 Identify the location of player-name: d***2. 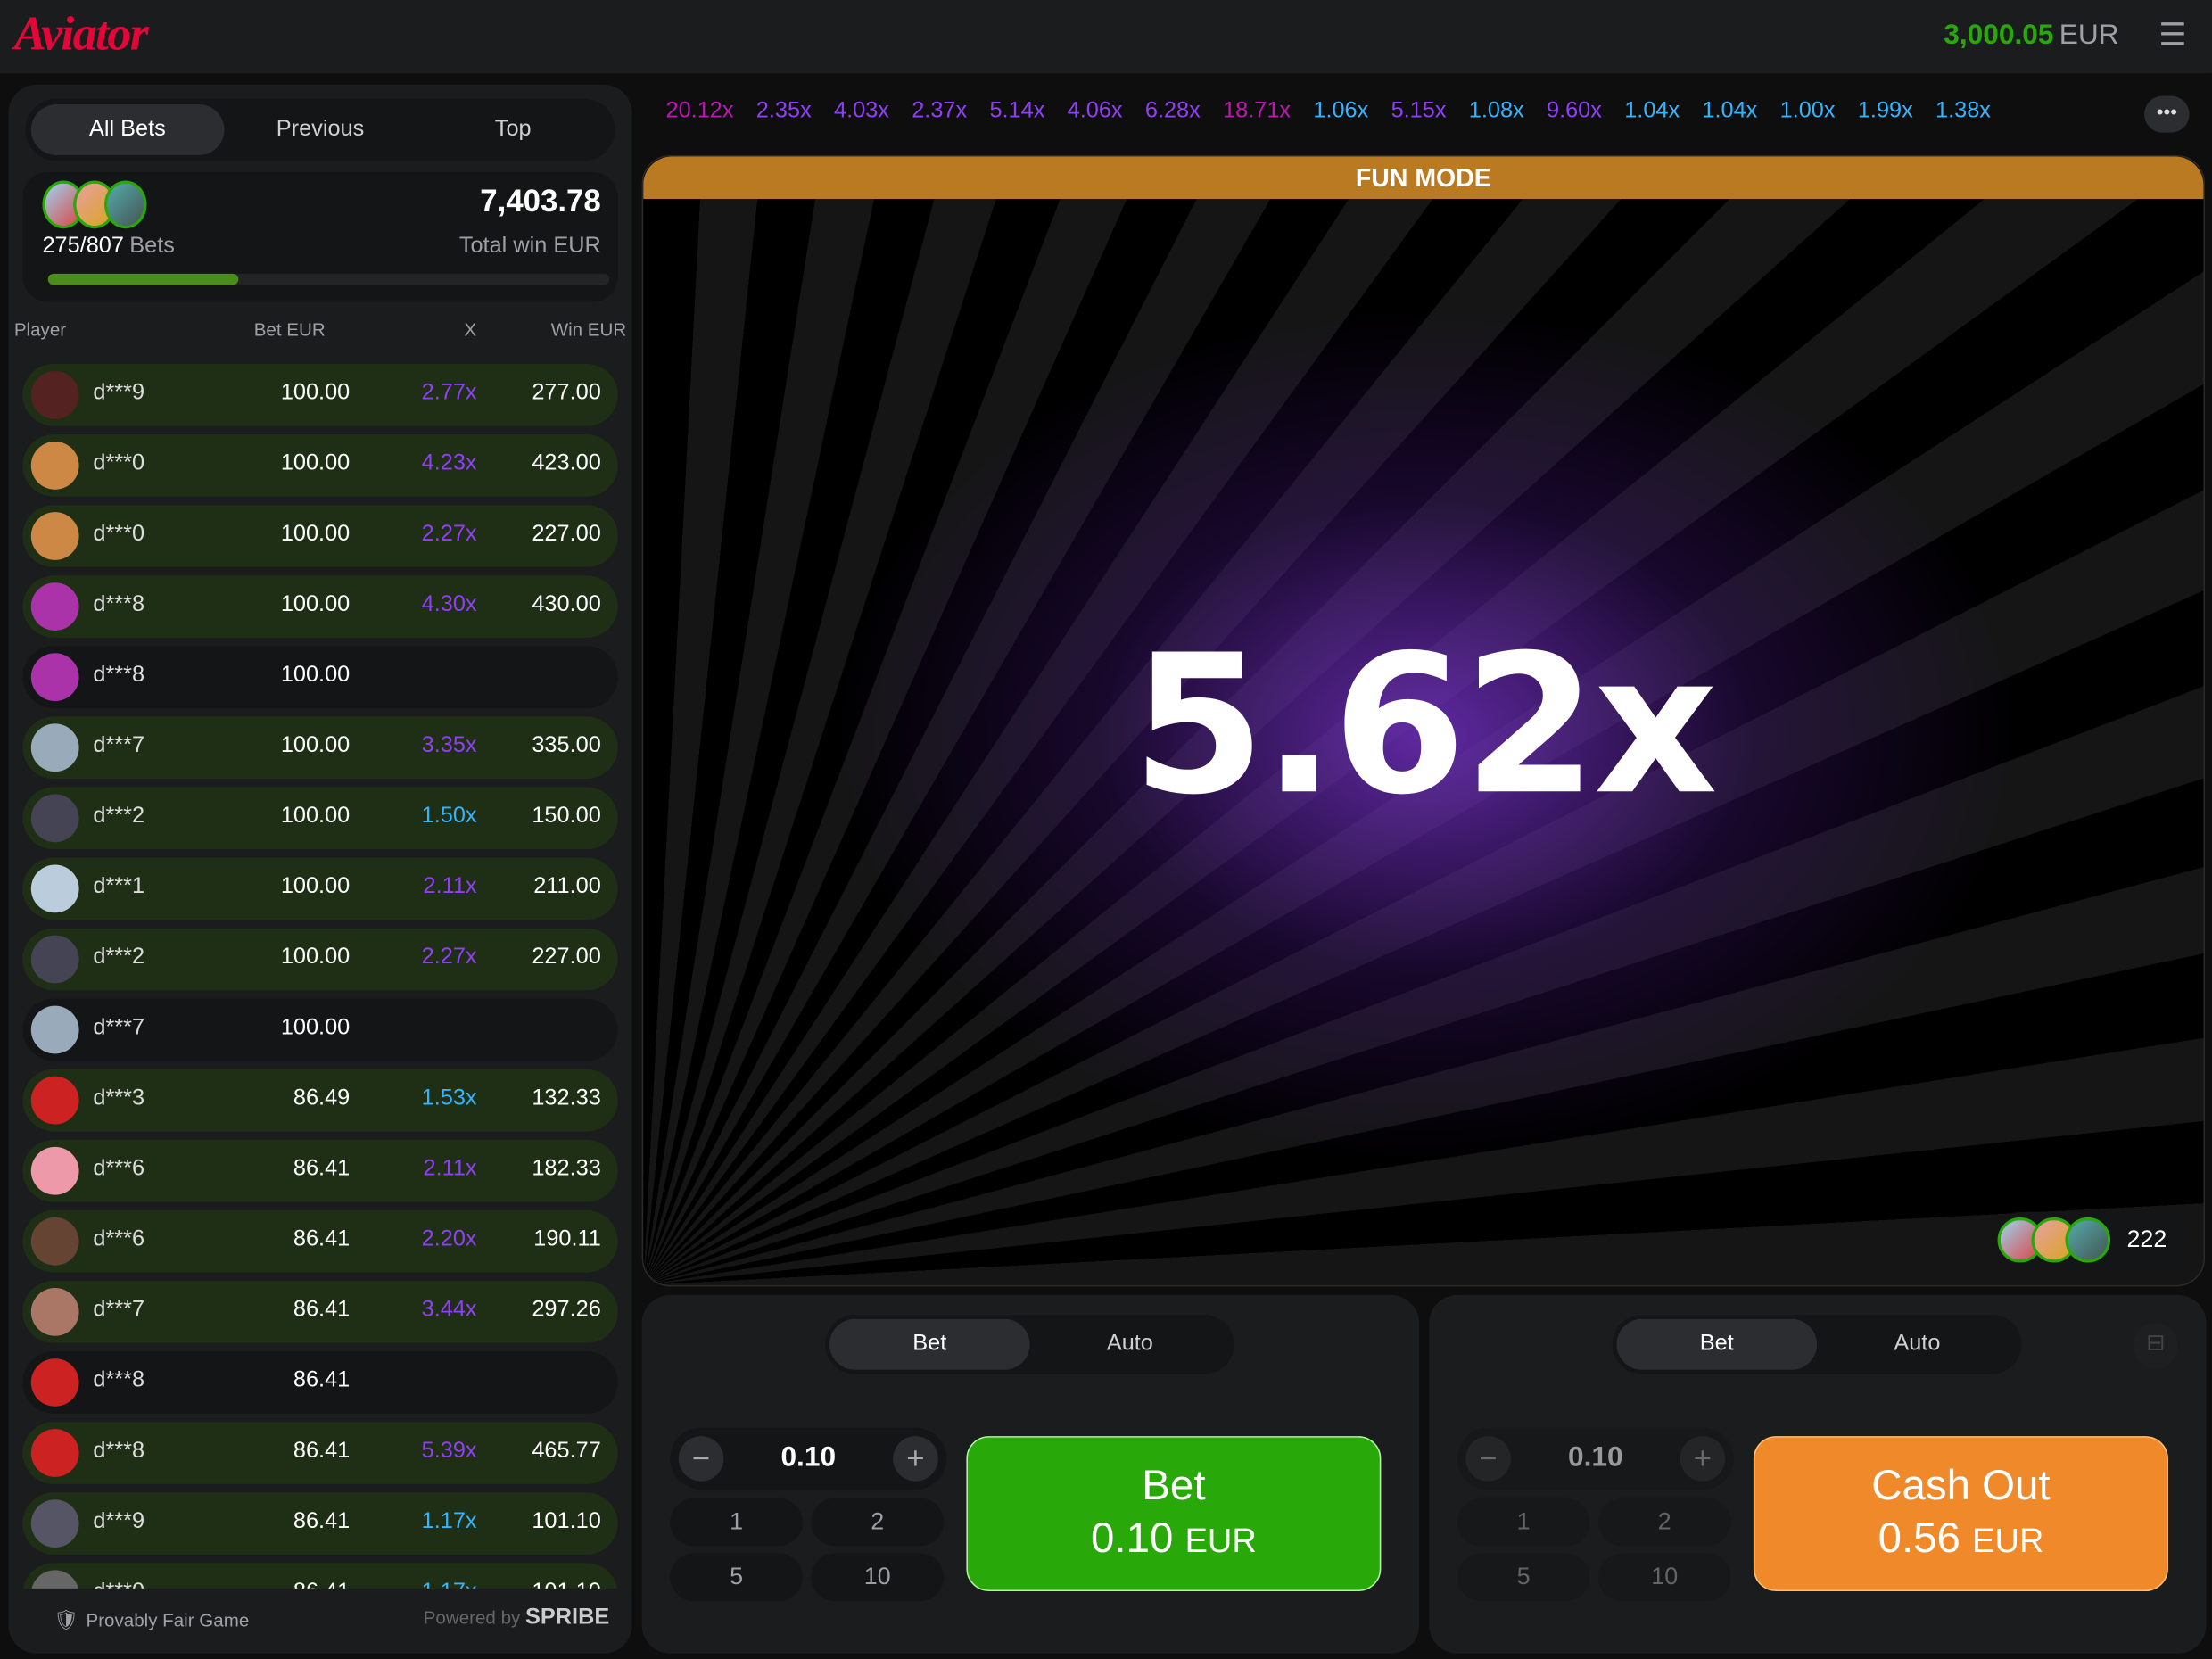
(119, 958).